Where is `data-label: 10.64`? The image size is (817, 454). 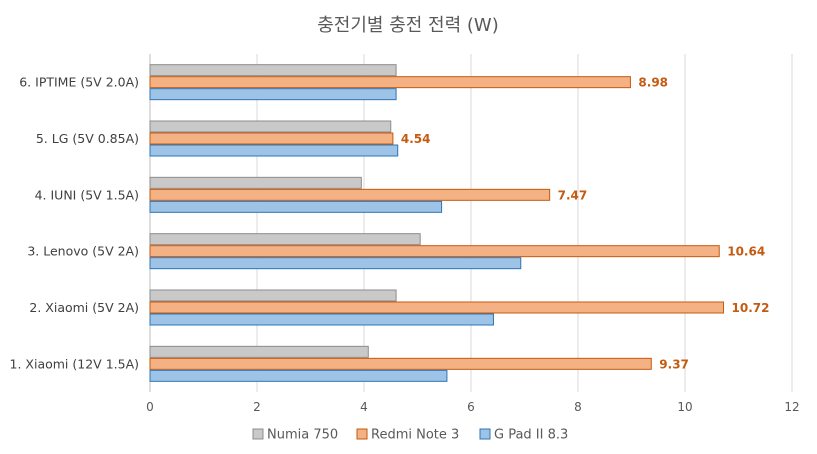 data-label: 10.64 is located at coordinates (746, 252).